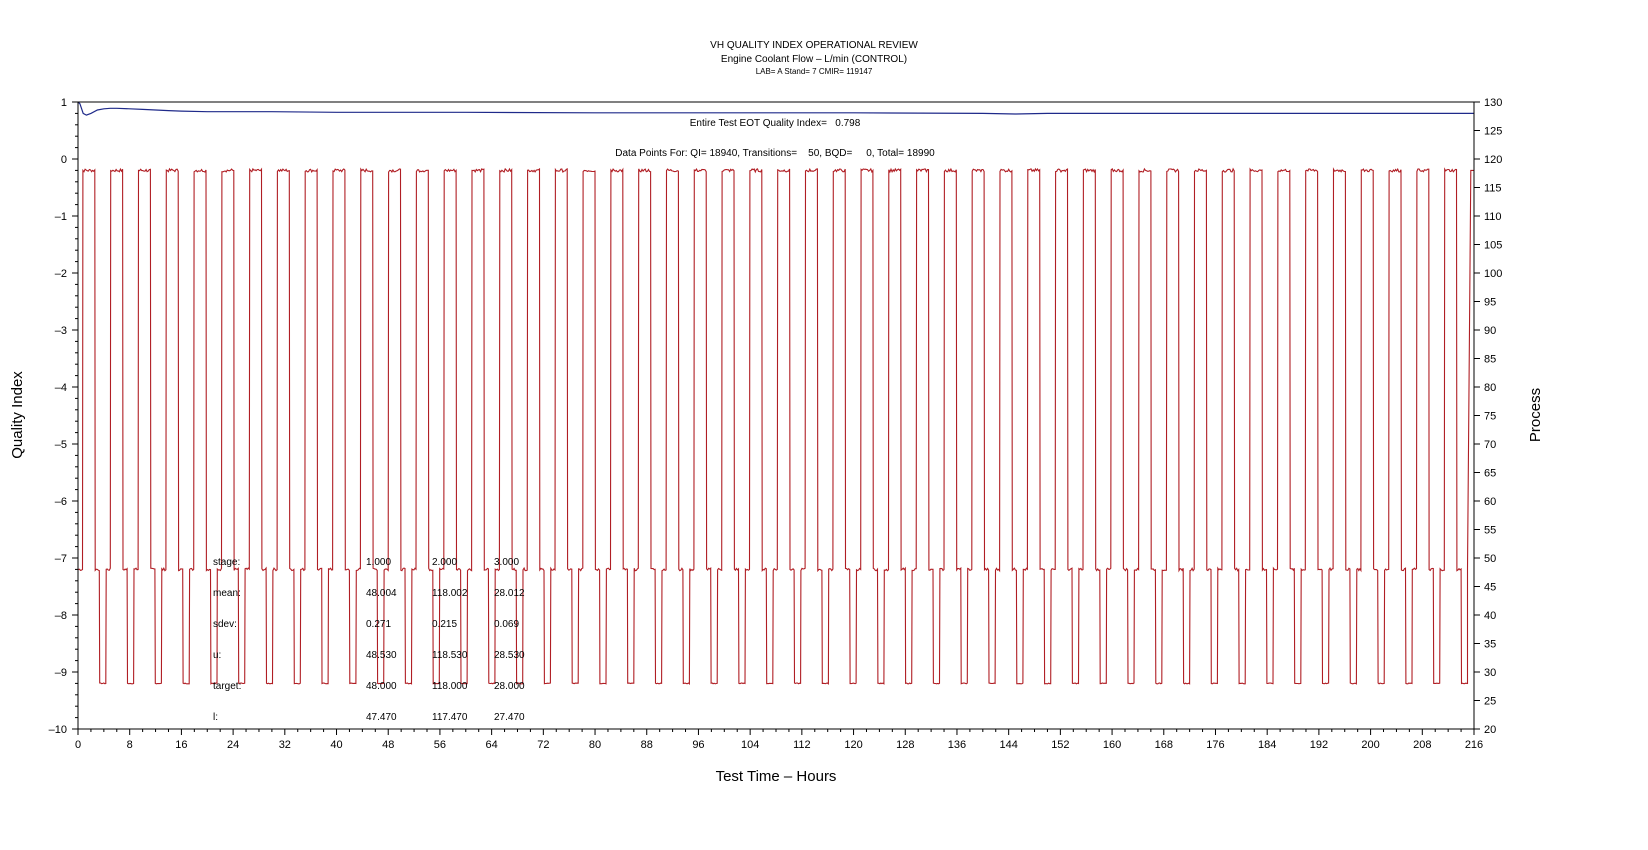 The height and width of the screenshot is (850, 1648). What do you see at coordinates (1490, 559) in the screenshot?
I see `y-right-tick-label: 50` at bounding box center [1490, 559].